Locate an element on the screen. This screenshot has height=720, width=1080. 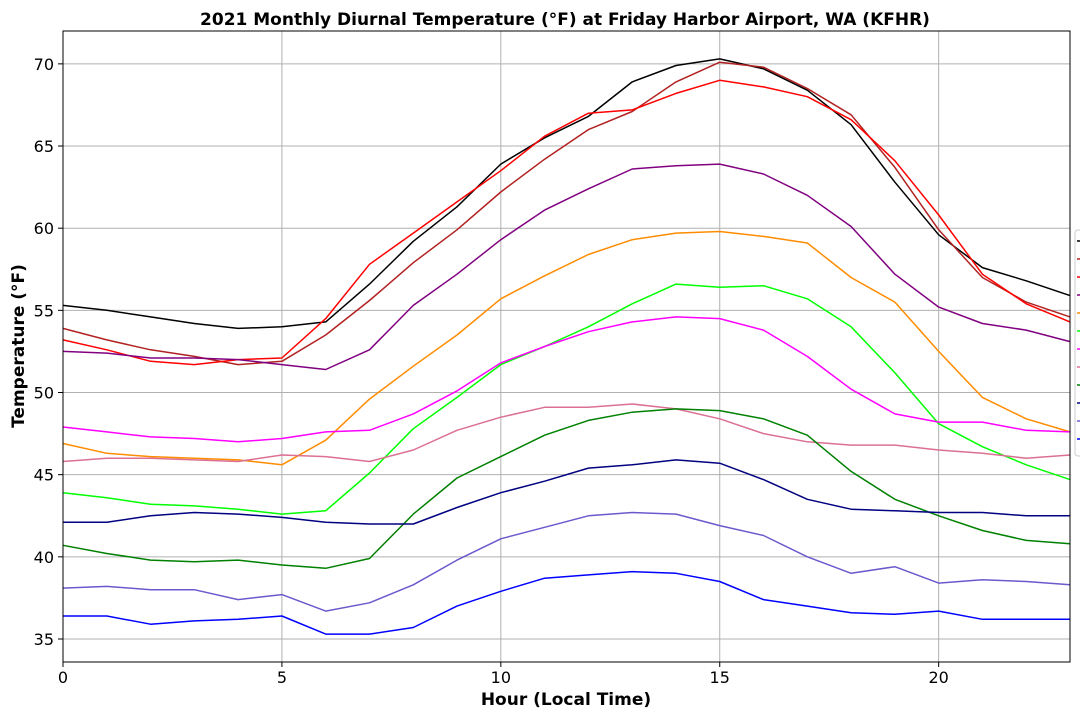
x-tick-label: 15 is located at coordinates (720, 677).